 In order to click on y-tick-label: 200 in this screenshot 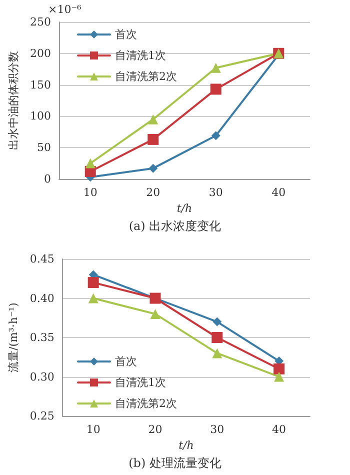, I will do `click(40, 53)`.